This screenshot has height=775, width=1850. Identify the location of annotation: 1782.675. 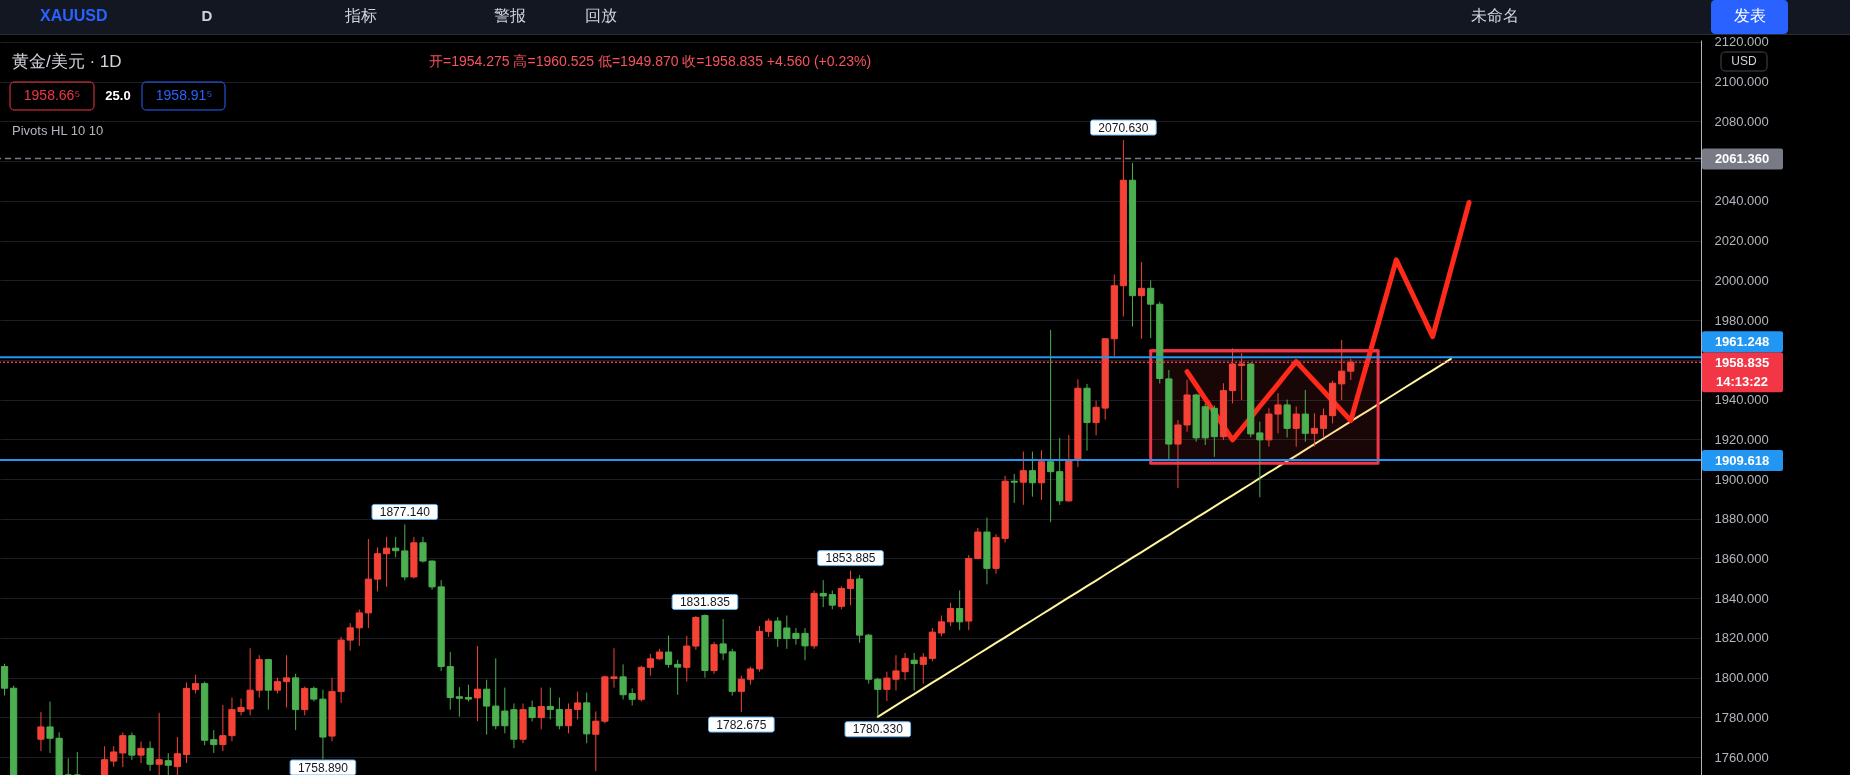
(741, 724).